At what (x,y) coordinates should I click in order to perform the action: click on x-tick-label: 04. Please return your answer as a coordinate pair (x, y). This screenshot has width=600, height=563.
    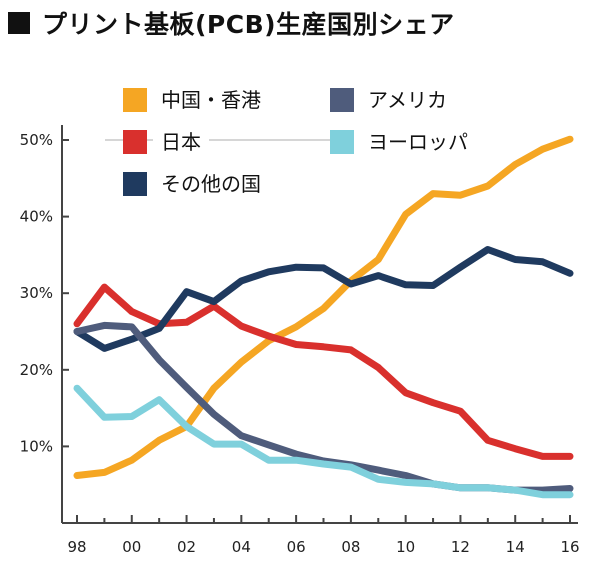
    Looking at the image, I should click on (241, 547).